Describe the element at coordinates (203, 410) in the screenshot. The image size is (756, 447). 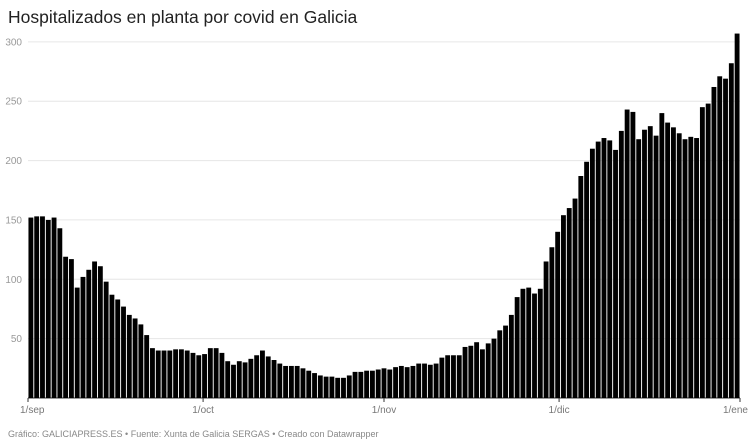
I see `x-tick-label: 1/oct` at that location.